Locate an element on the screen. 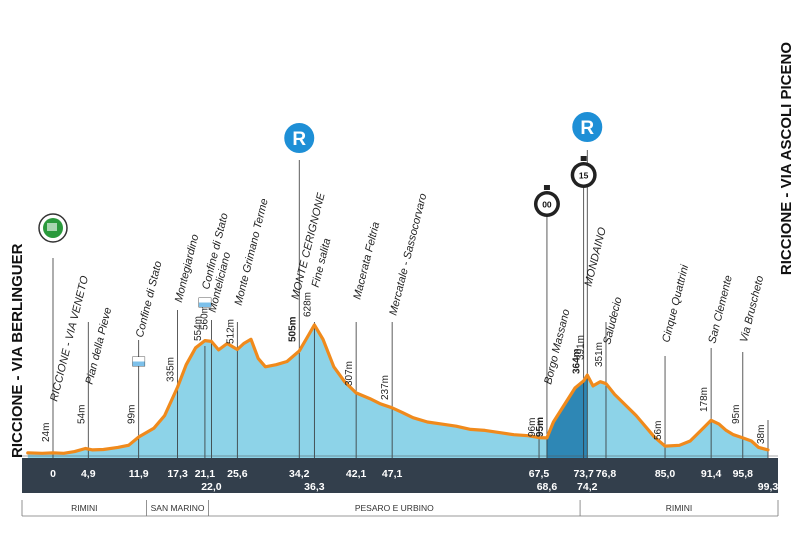 The height and width of the screenshot is (542, 800). elevation-label-17: 178m is located at coordinates (704, 399).